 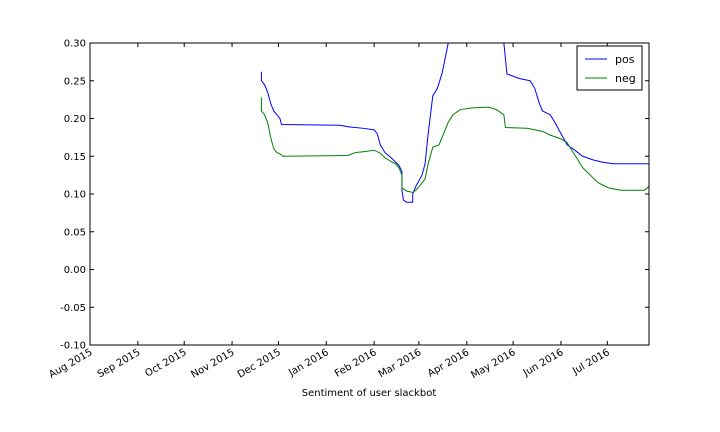 I want to click on x-tick-label: Aug 2015, so click(x=70, y=364).